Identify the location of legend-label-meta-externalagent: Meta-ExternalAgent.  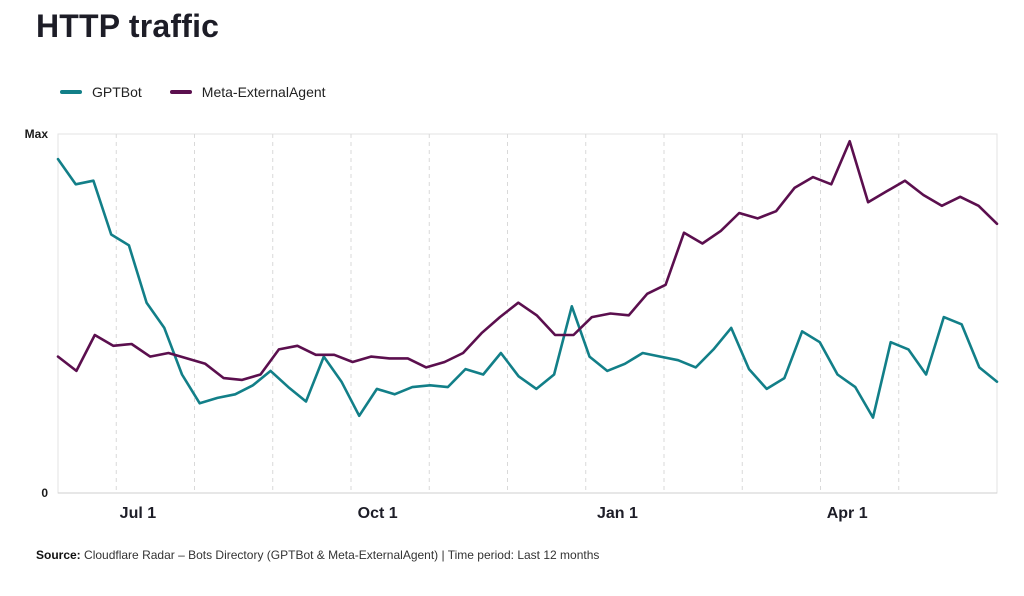
(263, 92).